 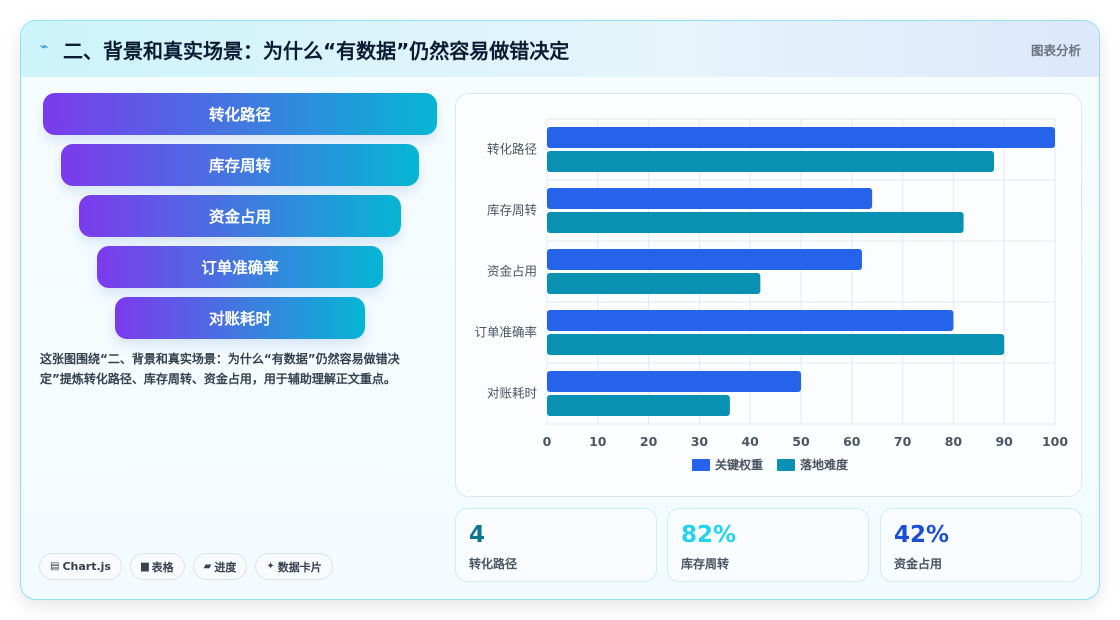 What do you see at coordinates (144, 566) in the screenshot?
I see `table-icon: ▆` at bounding box center [144, 566].